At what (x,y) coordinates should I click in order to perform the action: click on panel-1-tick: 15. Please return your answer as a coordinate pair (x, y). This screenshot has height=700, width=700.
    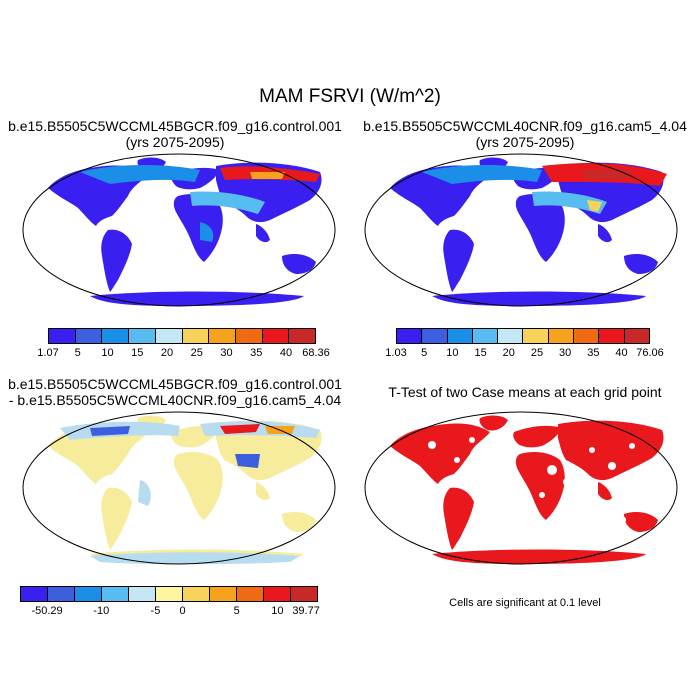
    Looking at the image, I should click on (137, 353).